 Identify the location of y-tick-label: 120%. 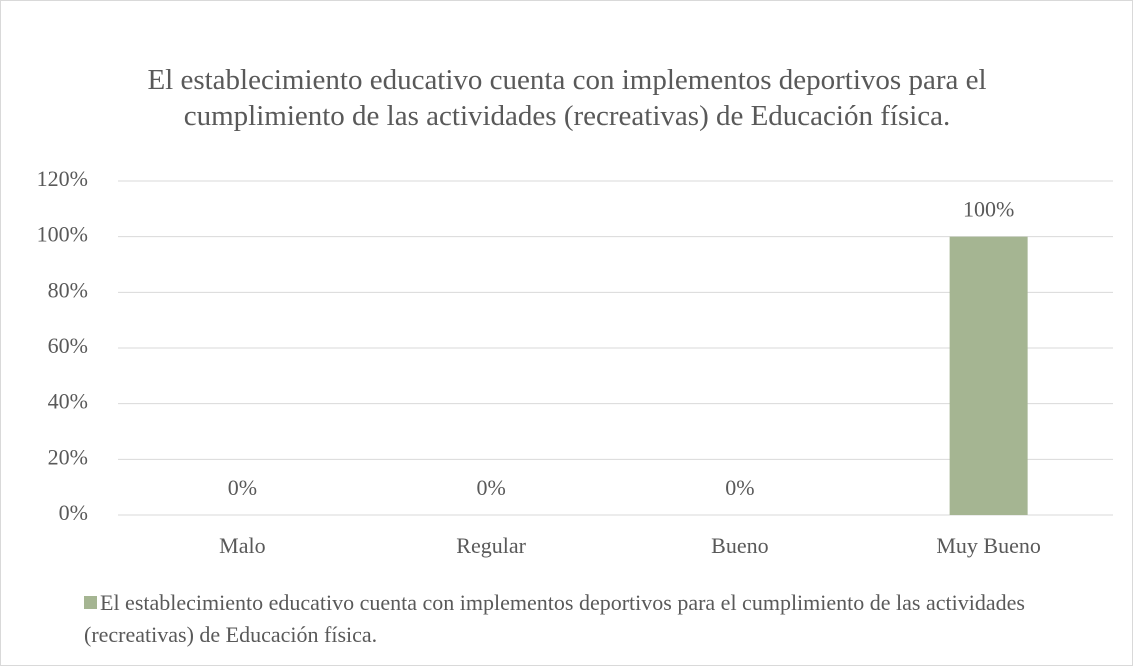
(62, 178).